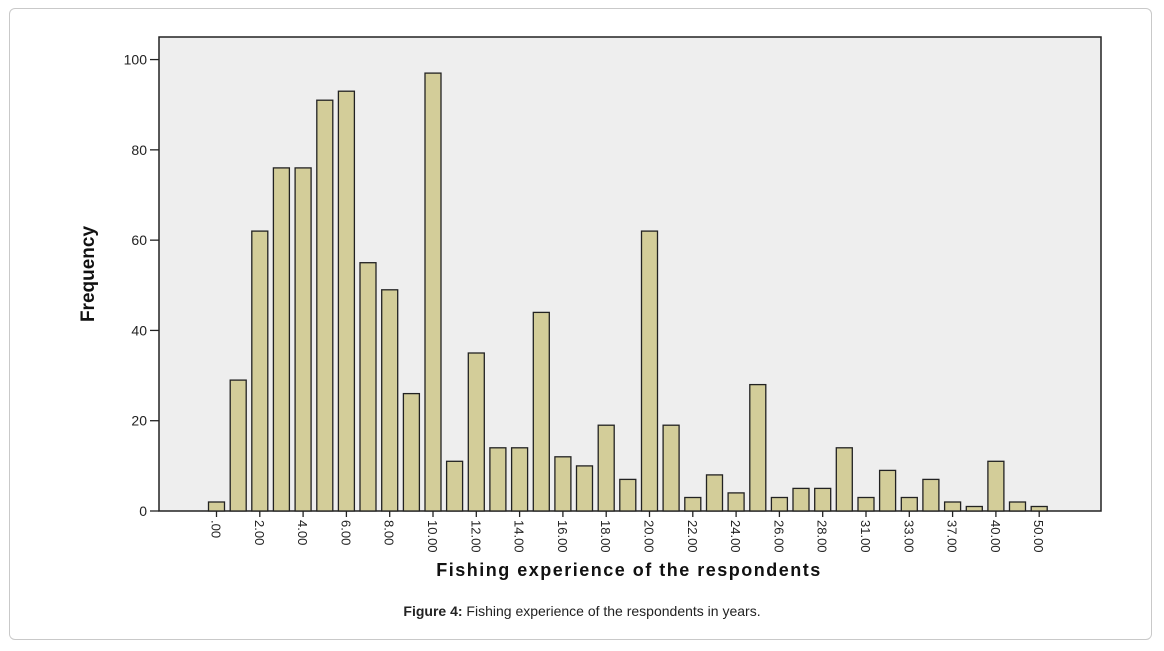  What do you see at coordinates (563, 484) in the screenshot?
I see `bar-16.00` at bounding box center [563, 484].